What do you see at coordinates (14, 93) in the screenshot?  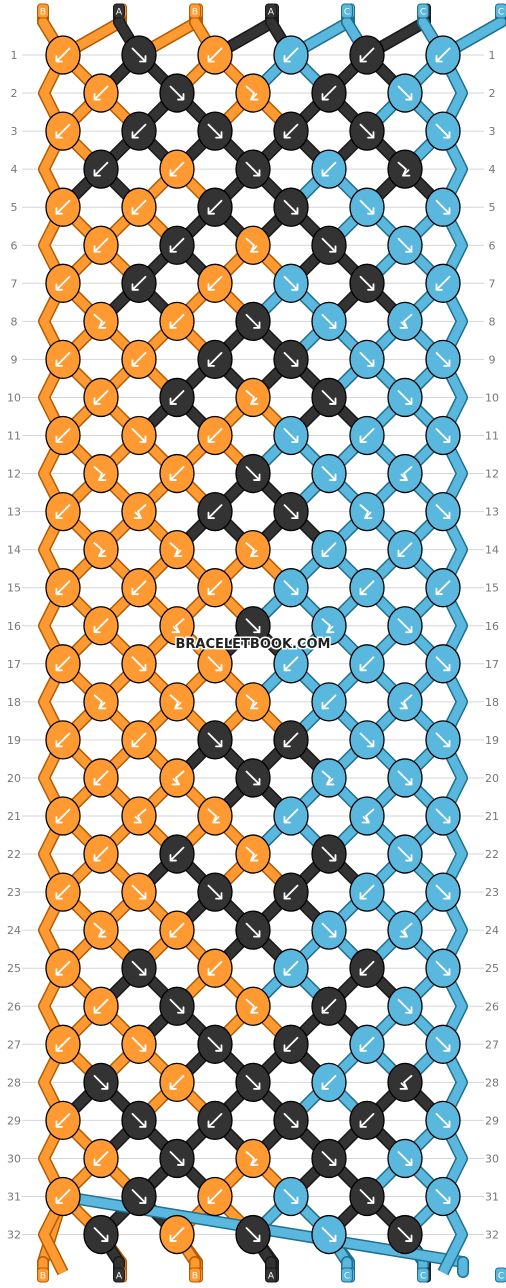 I see `row-number-left: 2` at bounding box center [14, 93].